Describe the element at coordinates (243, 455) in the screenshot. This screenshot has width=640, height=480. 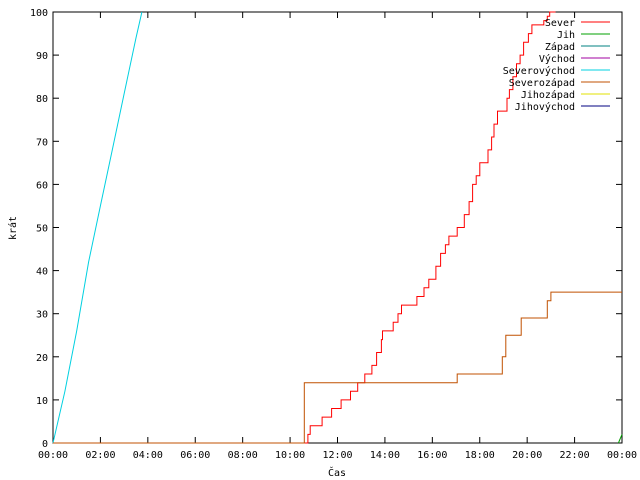
I see `x-tick-label: 08:00` at that location.